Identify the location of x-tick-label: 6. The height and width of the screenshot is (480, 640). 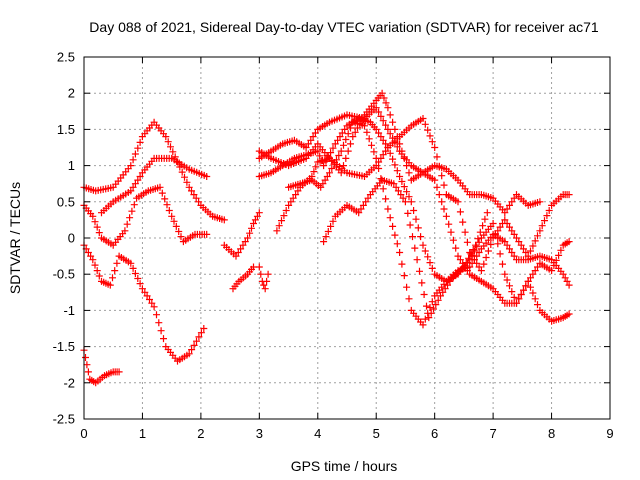
(434, 433).